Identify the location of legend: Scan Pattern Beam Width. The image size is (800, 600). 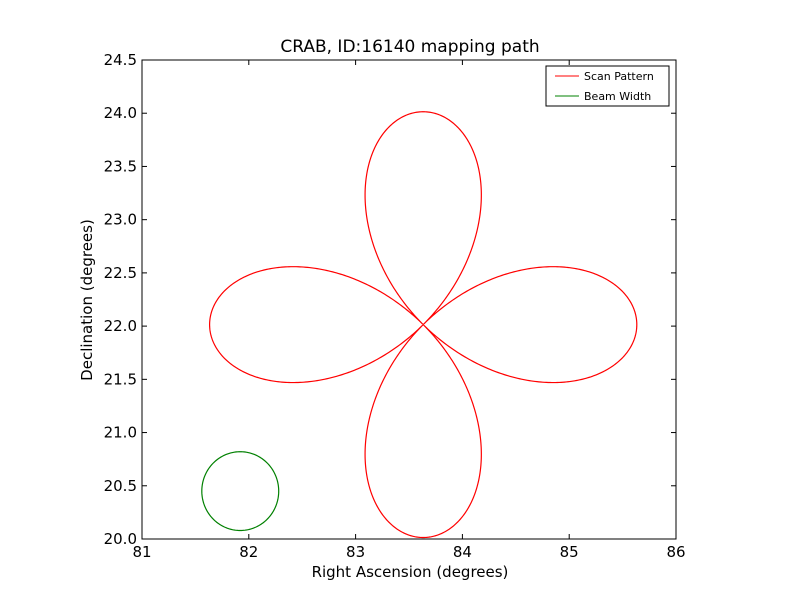
(607, 86).